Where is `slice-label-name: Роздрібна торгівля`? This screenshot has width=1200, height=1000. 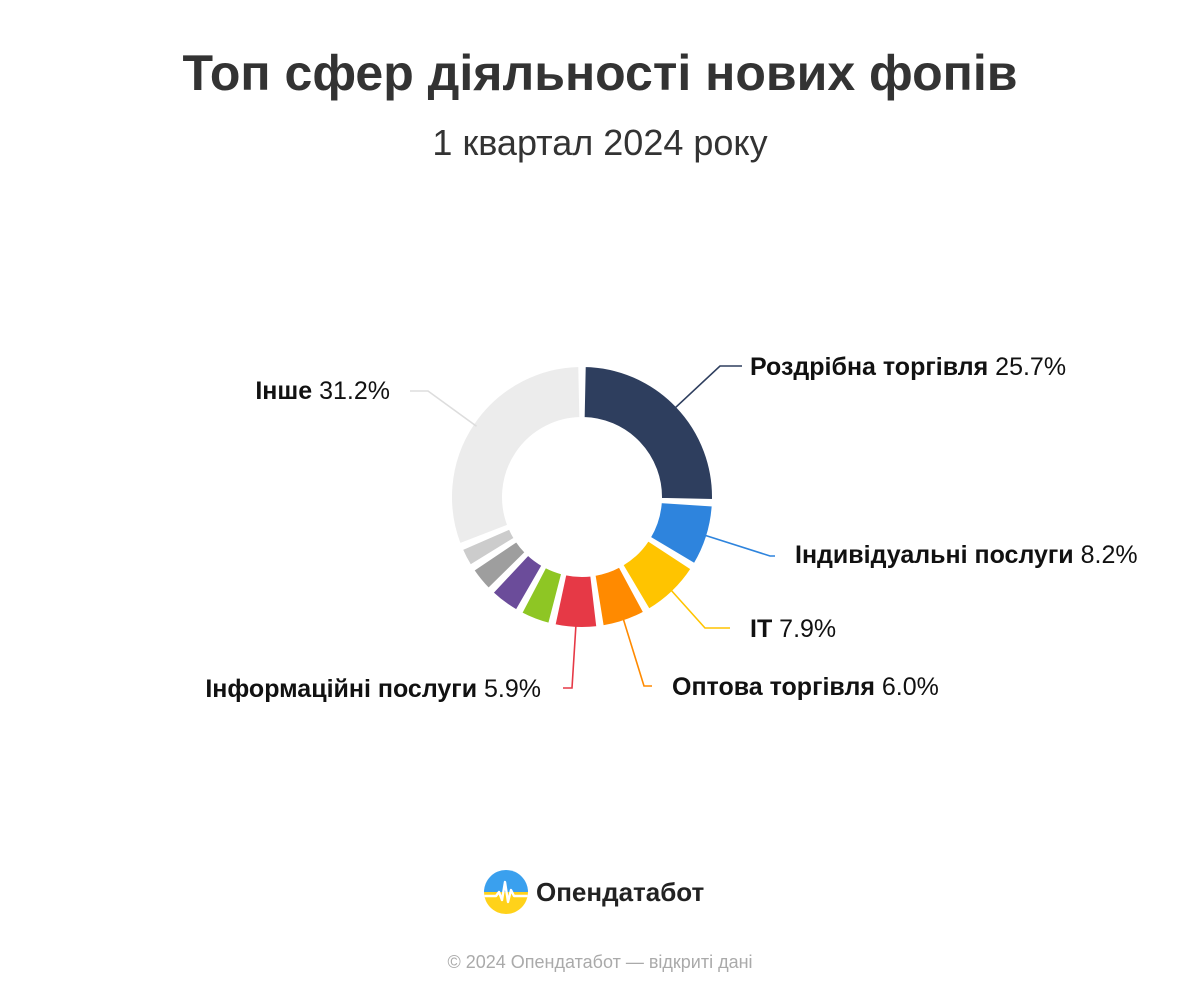
slice-label-name: Роздрібна торгівля is located at coordinates (869, 367).